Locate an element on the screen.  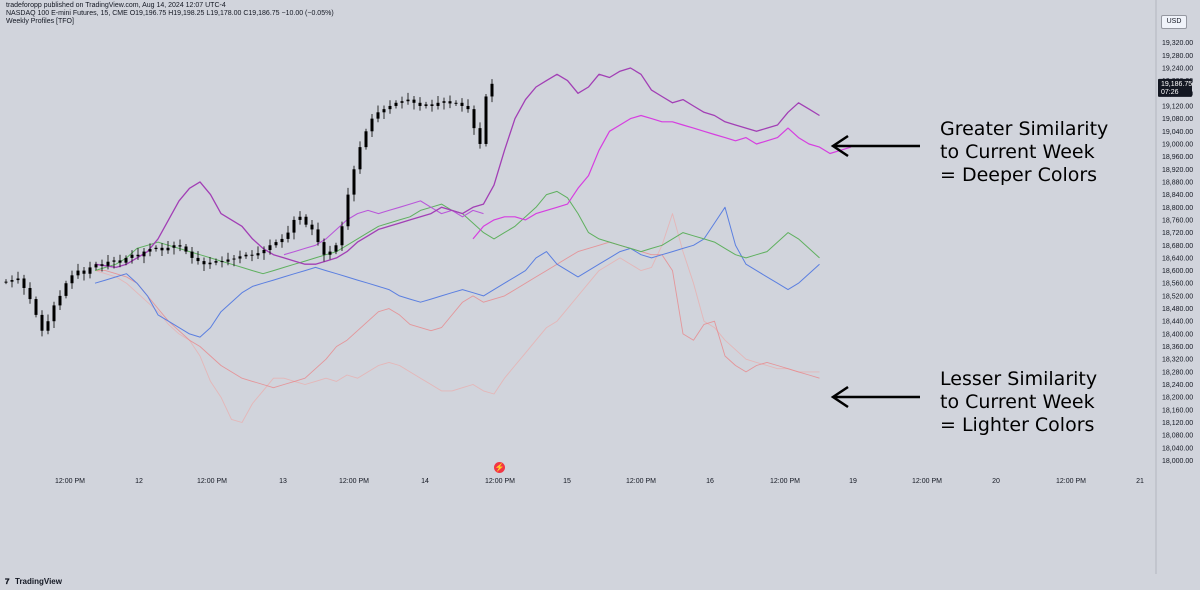
bar-countdown-label: 07:26 is located at coordinates (1170, 92).